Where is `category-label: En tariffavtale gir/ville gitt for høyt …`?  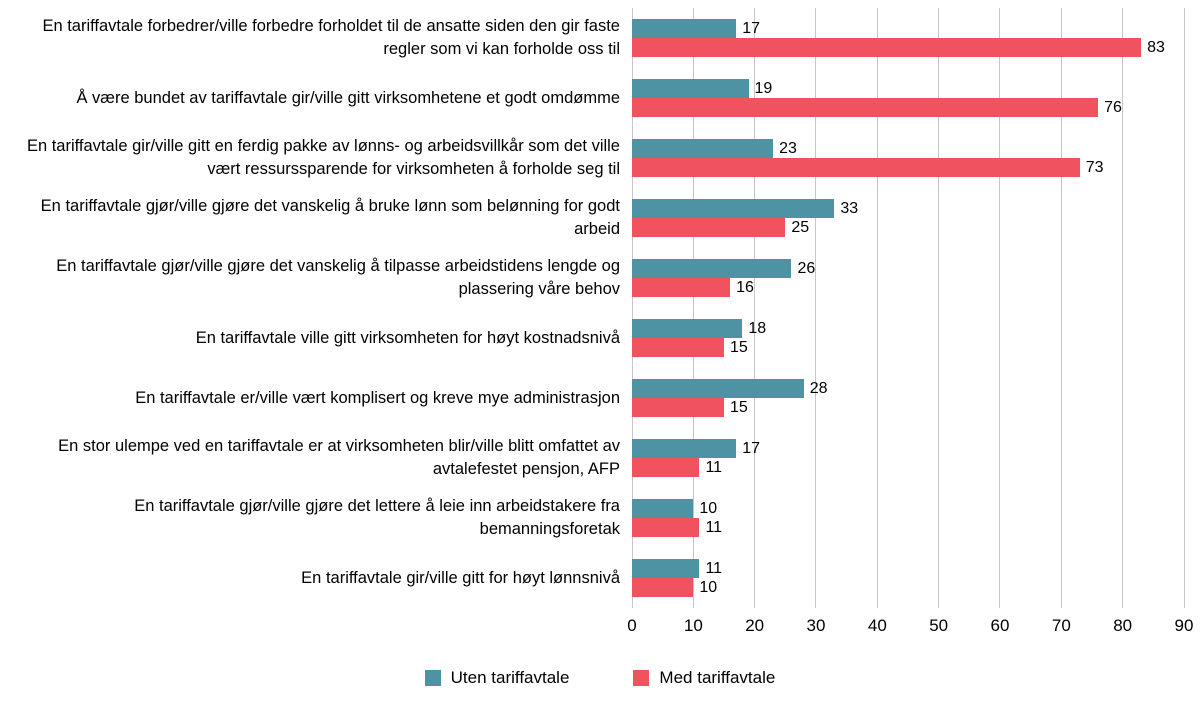
category-label: En tariffavtale gir/ville gitt for høyt … is located at coordinates (460, 577).